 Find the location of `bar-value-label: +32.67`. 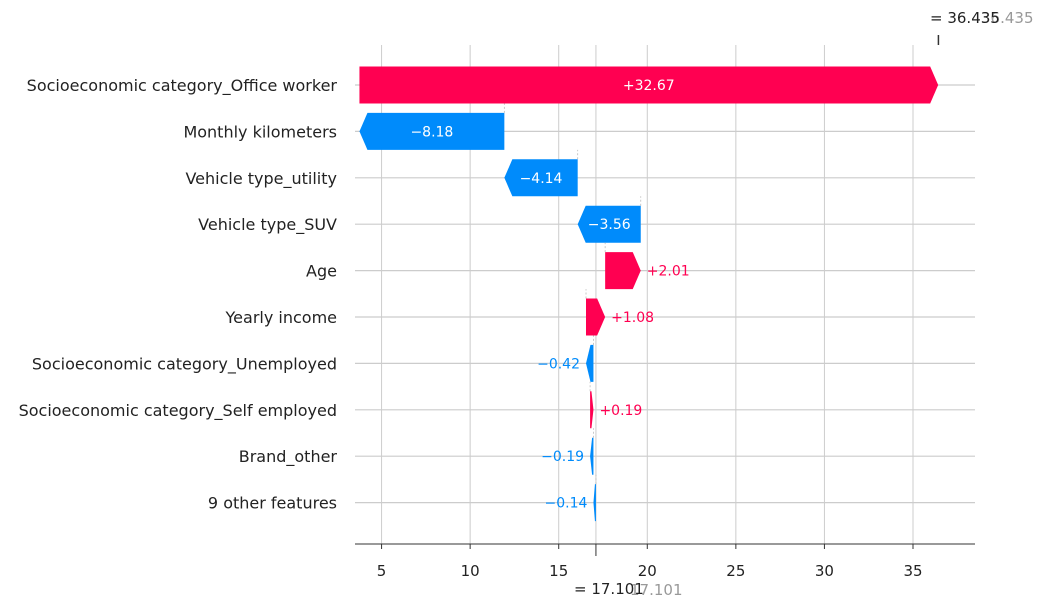

bar-value-label: +32.67 is located at coordinates (649, 86).